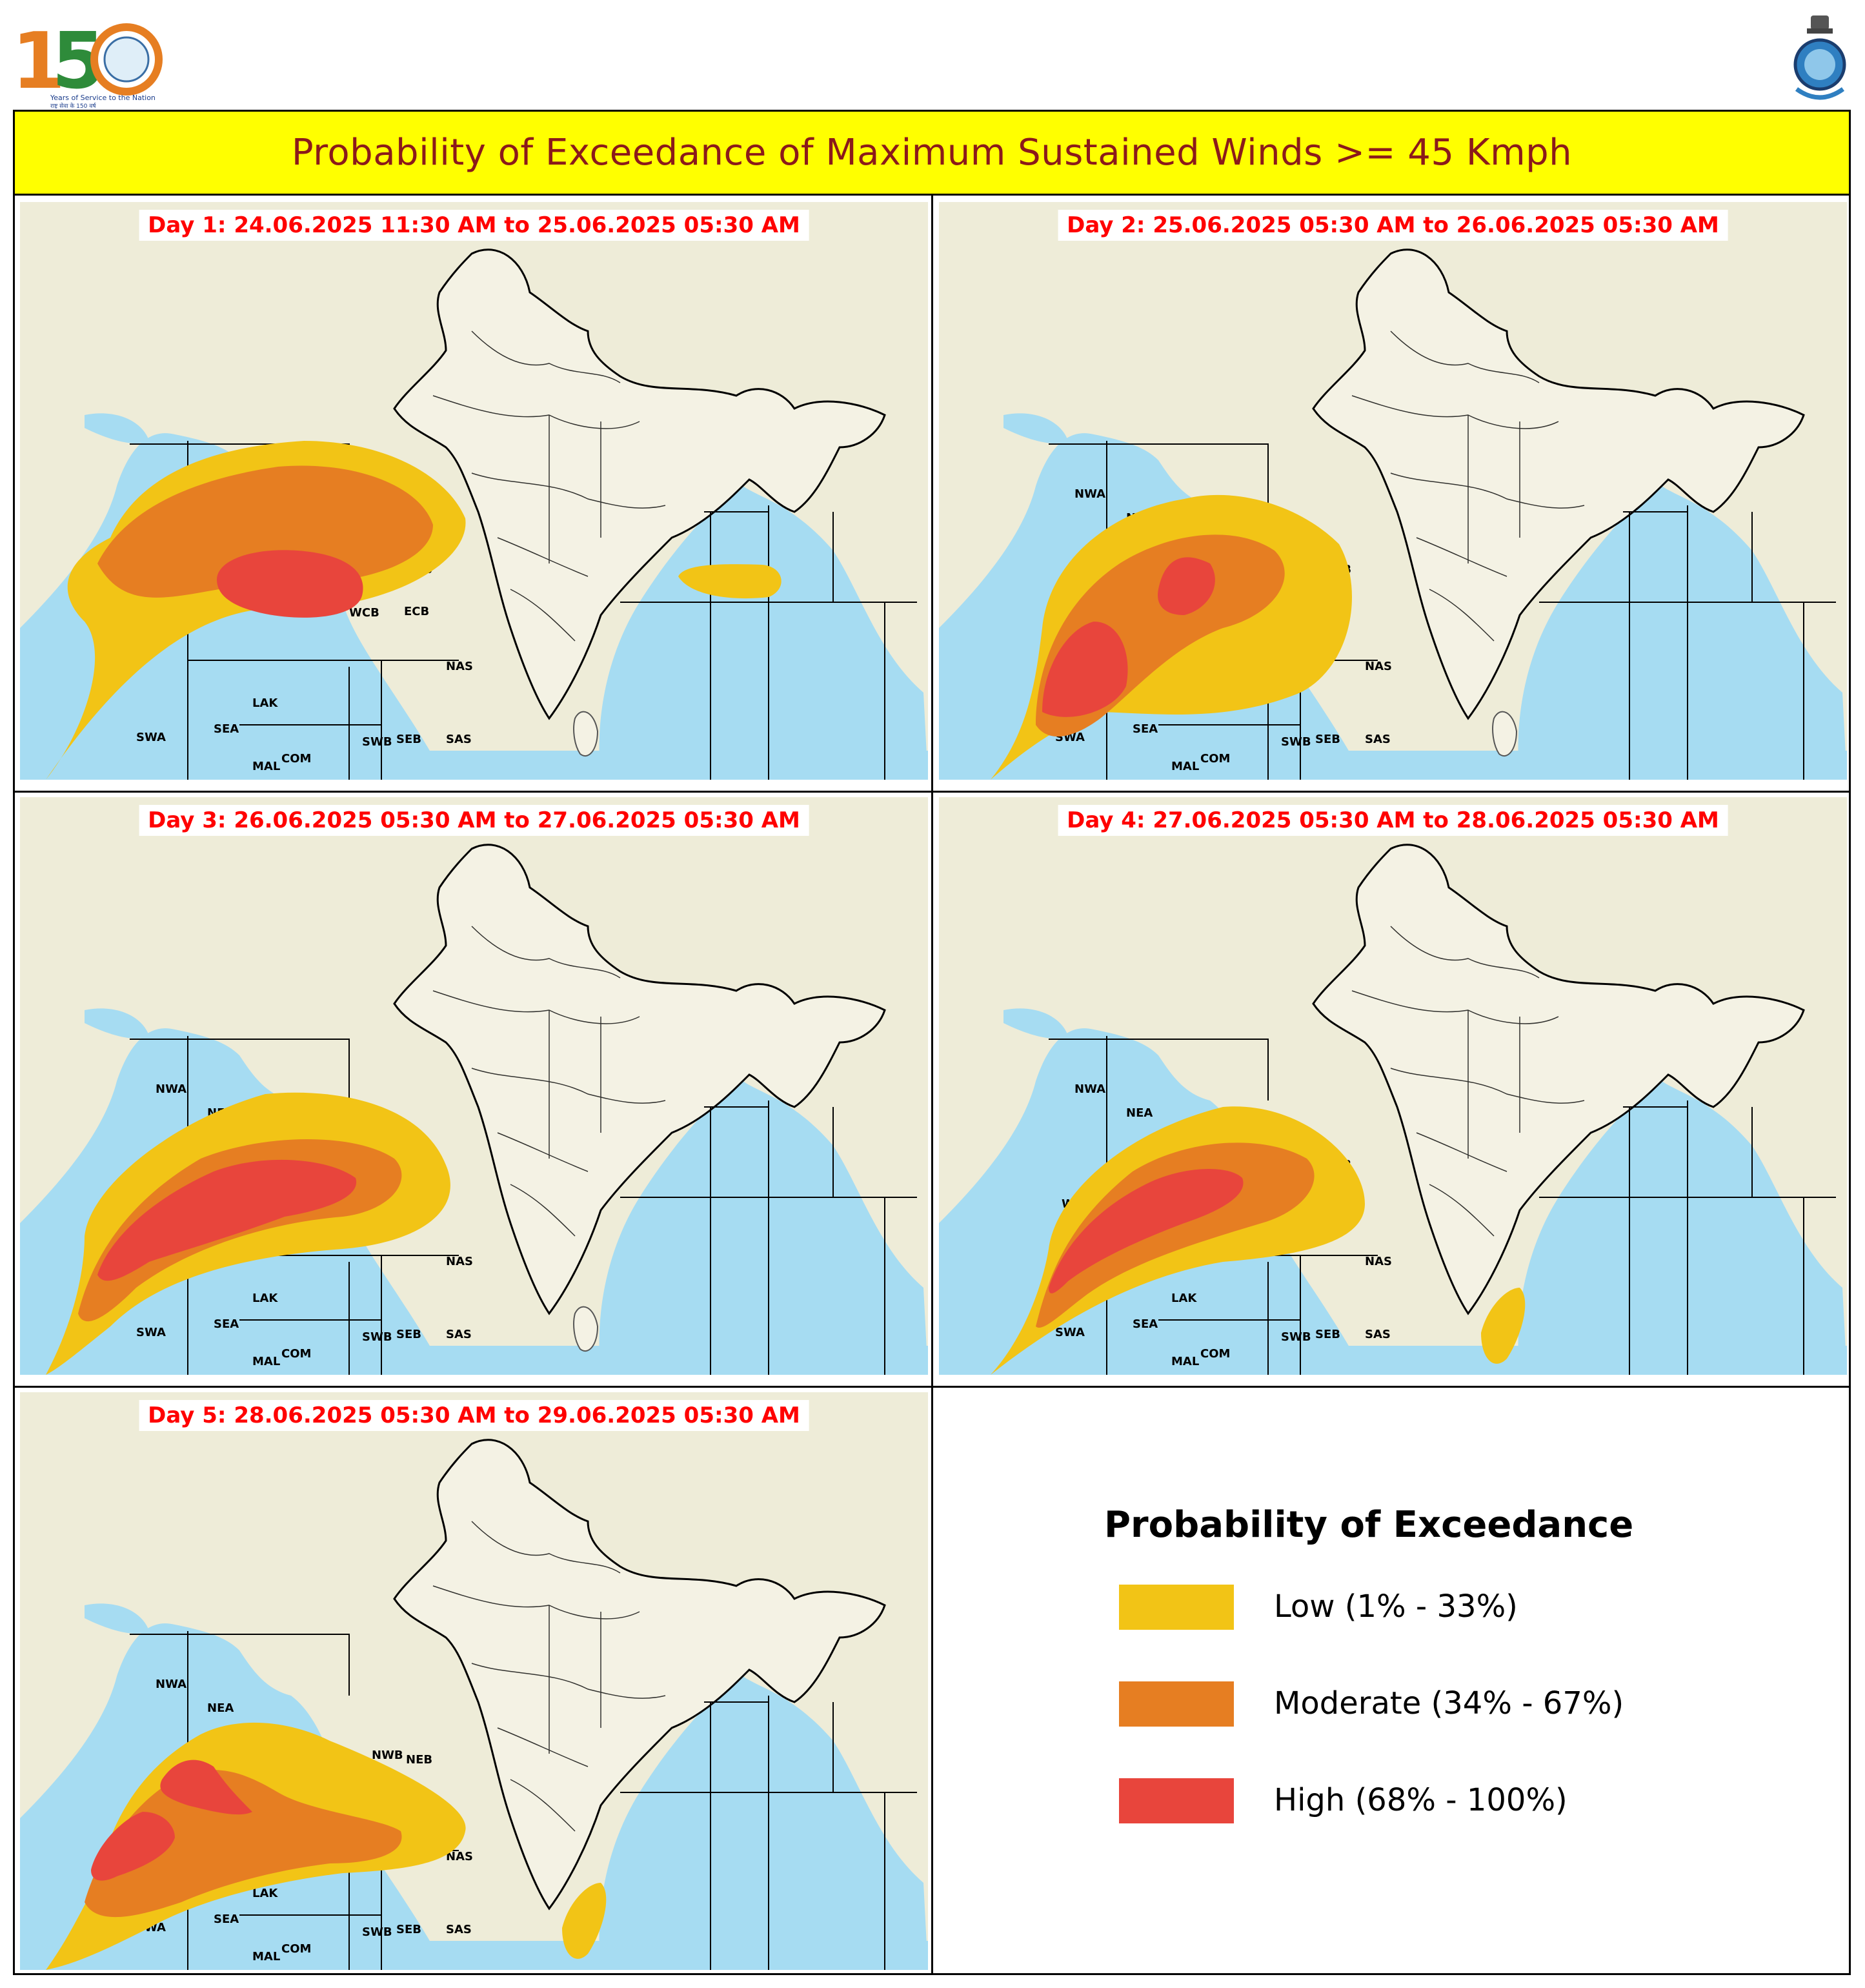  What do you see at coordinates (1176, 1704) in the screenshot?
I see `legend-swatch-moderate` at bounding box center [1176, 1704].